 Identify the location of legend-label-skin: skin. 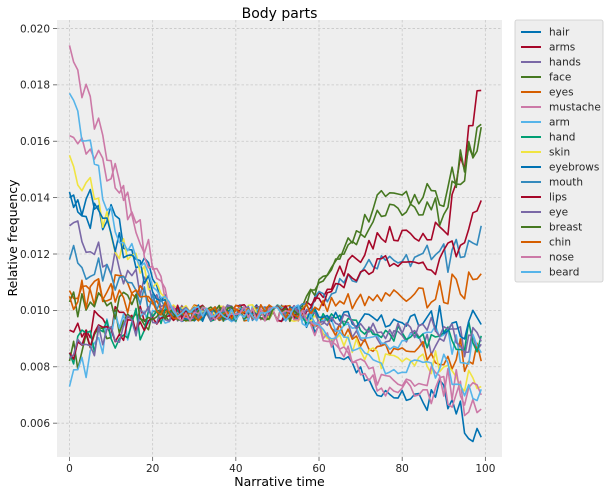
(559, 153).